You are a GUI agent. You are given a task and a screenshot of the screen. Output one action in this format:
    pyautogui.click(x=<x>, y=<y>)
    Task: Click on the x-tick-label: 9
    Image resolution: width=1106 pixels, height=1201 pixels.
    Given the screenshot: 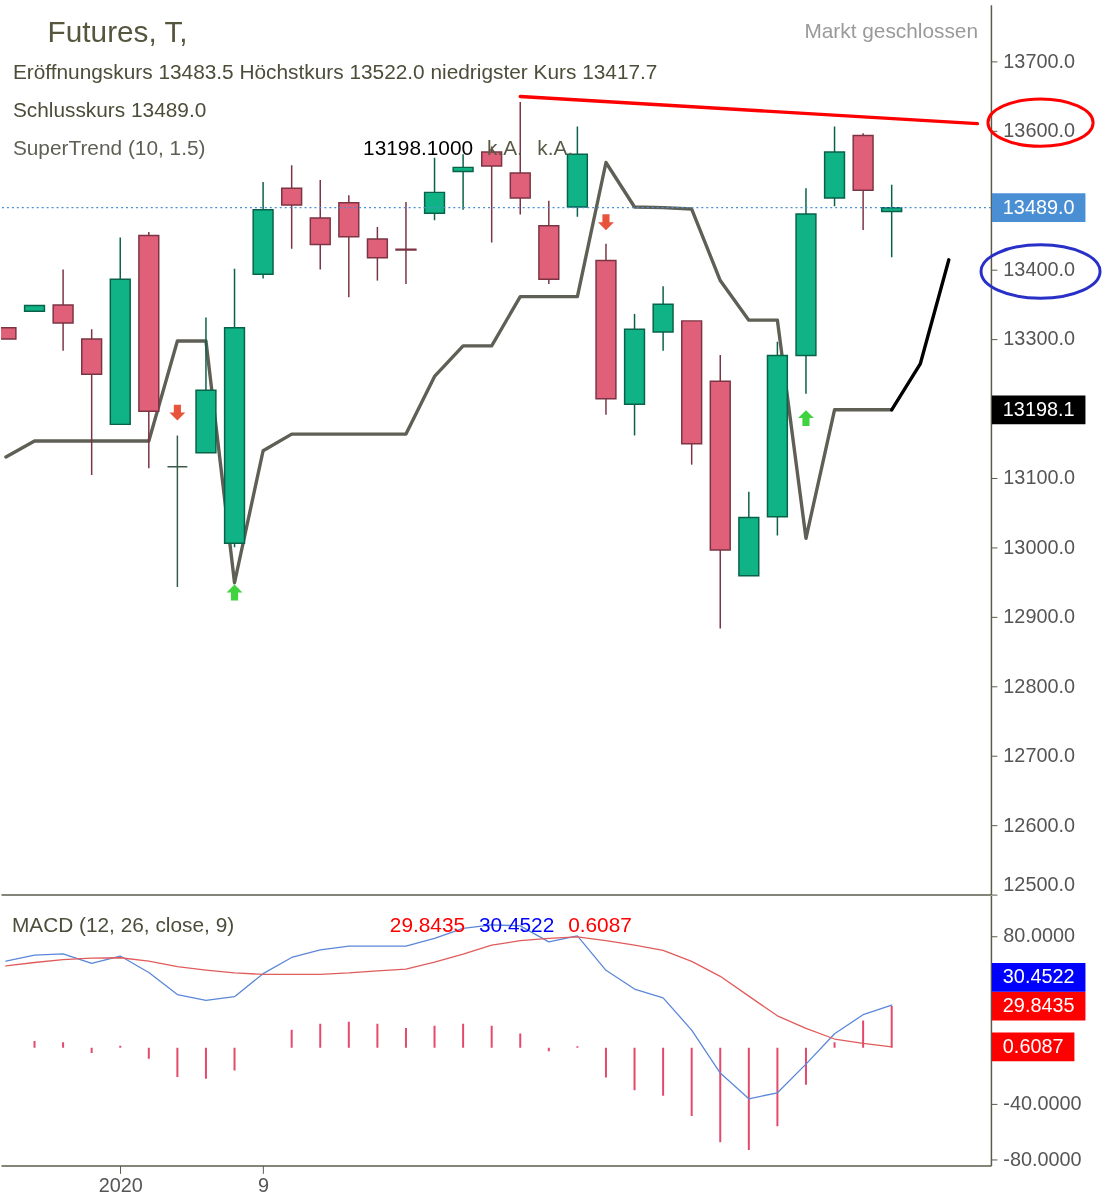 What is the action you would take?
    pyautogui.click(x=264, y=1184)
    